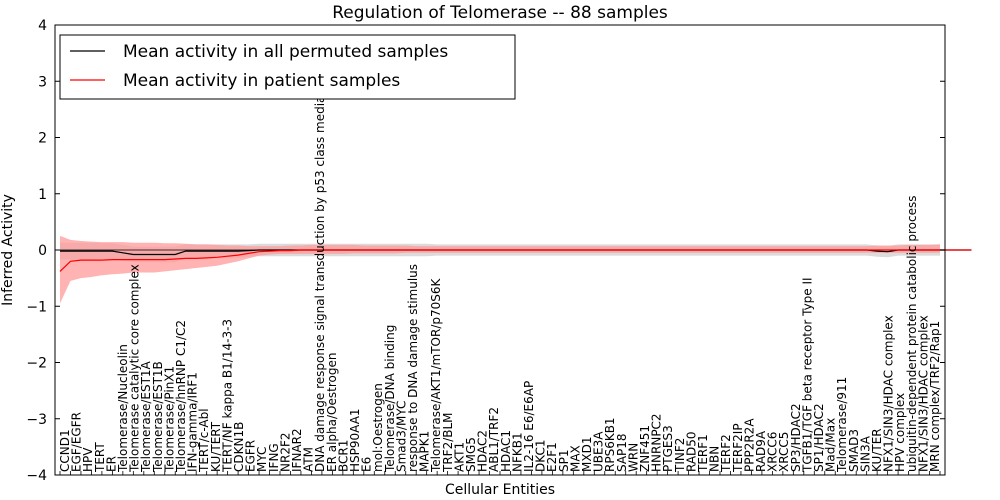 This screenshot has height=500, width=1000. I want to click on x-tick-label: Mad/Max, so click(831, 445).